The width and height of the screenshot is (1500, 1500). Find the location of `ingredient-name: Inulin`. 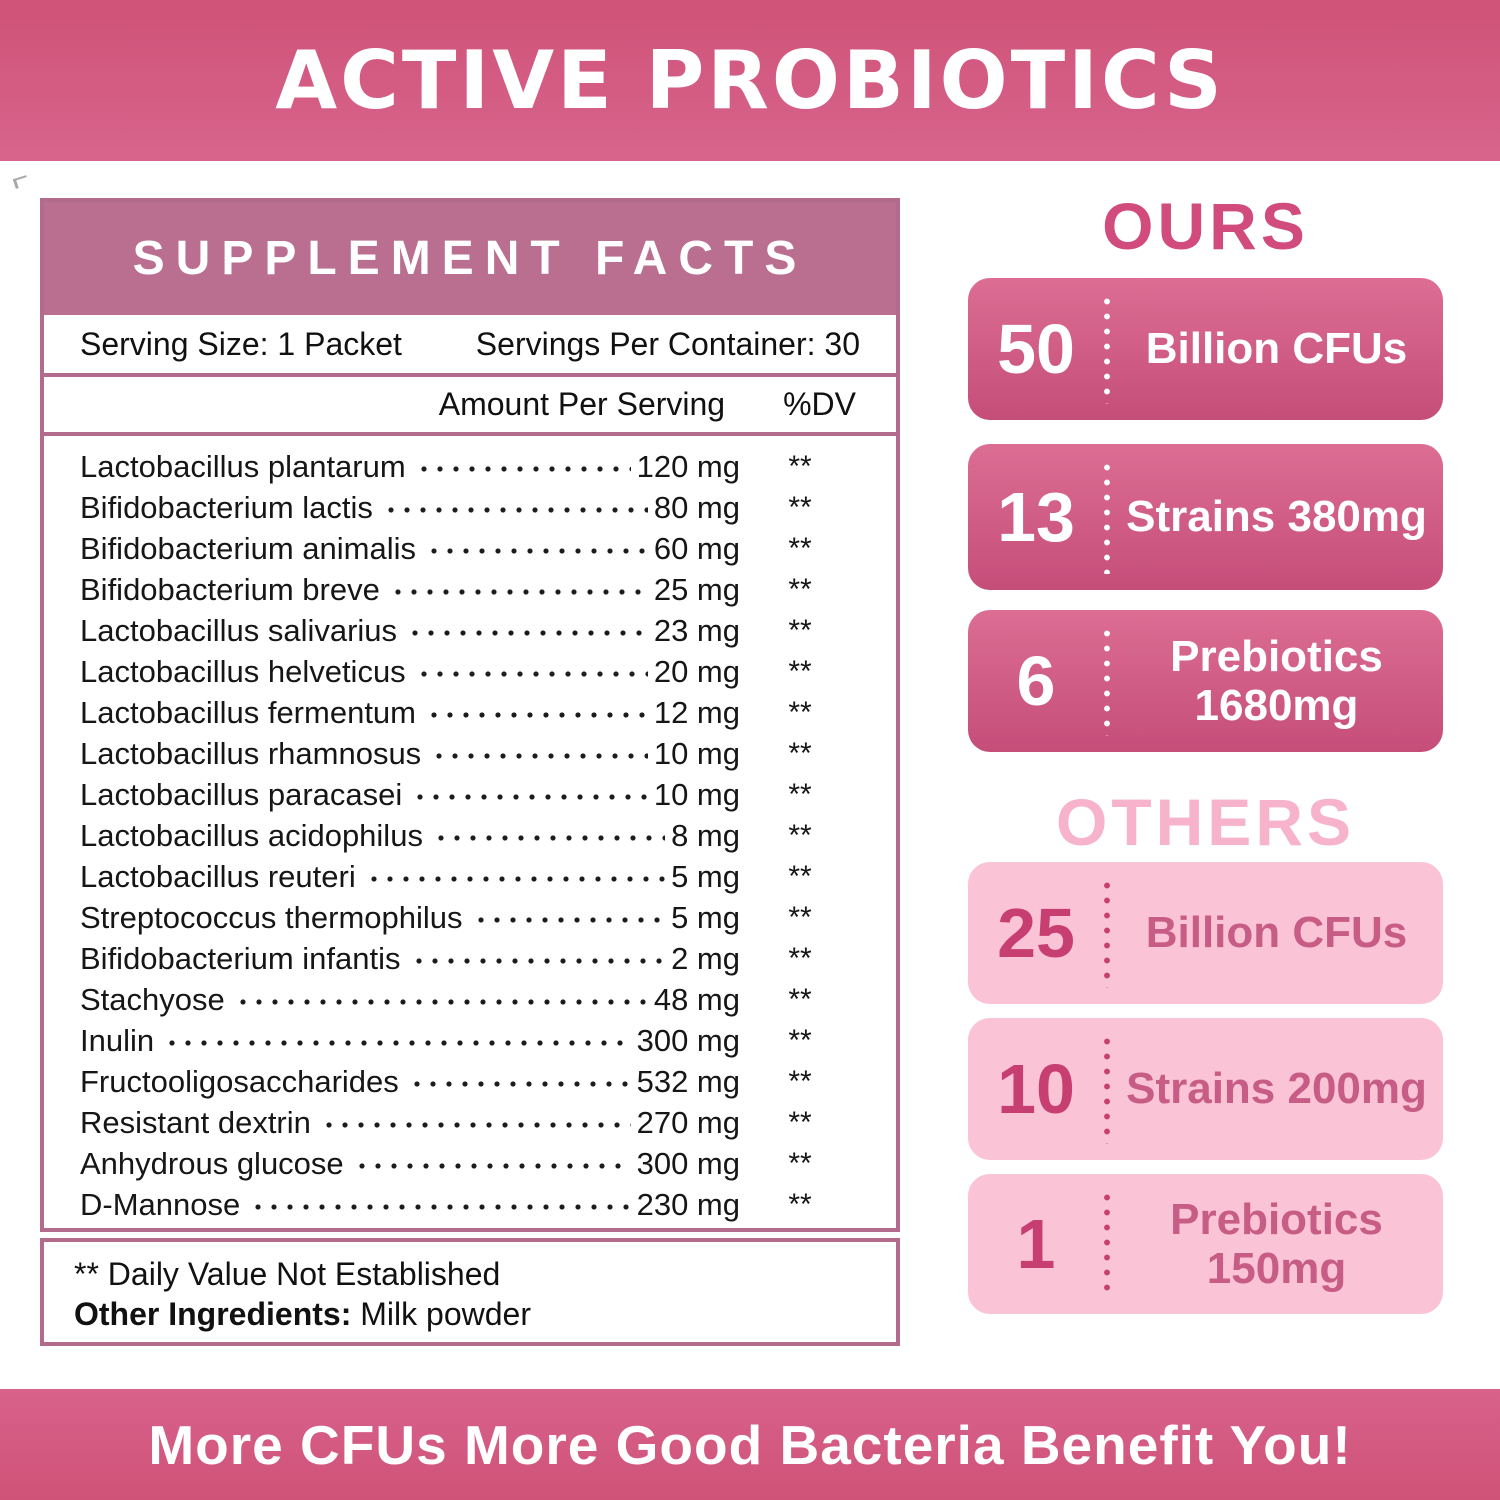

ingredient-name: Inulin is located at coordinates (117, 1040).